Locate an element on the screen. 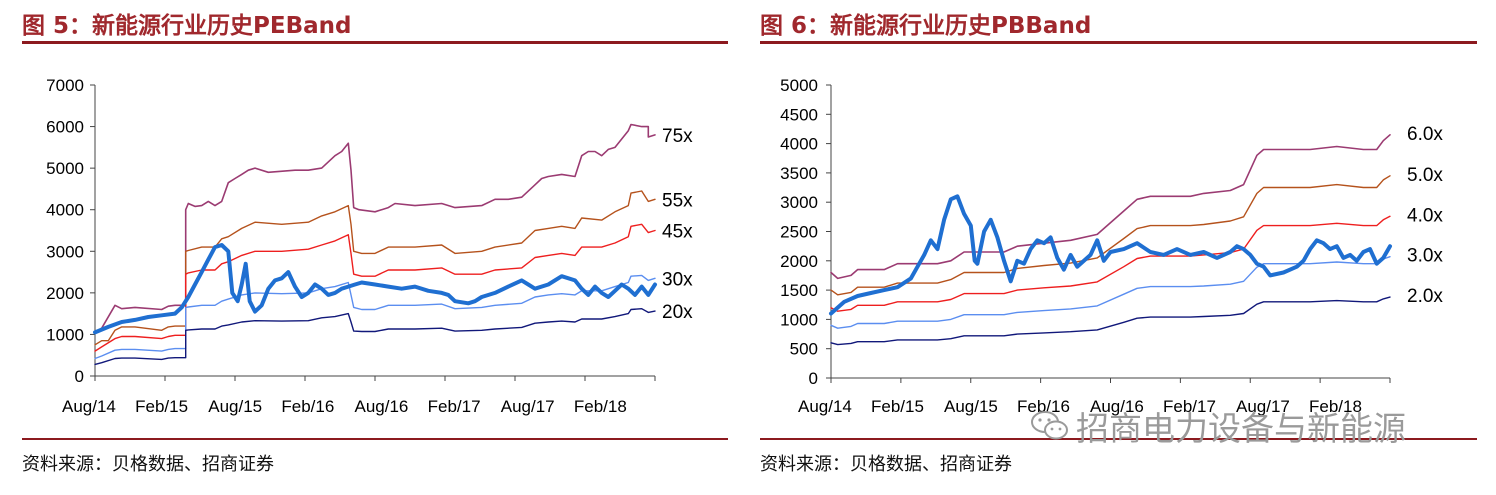 This screenshot has height=495, width=1496. series-line-6.0x is located at coordinates (1110, 207).